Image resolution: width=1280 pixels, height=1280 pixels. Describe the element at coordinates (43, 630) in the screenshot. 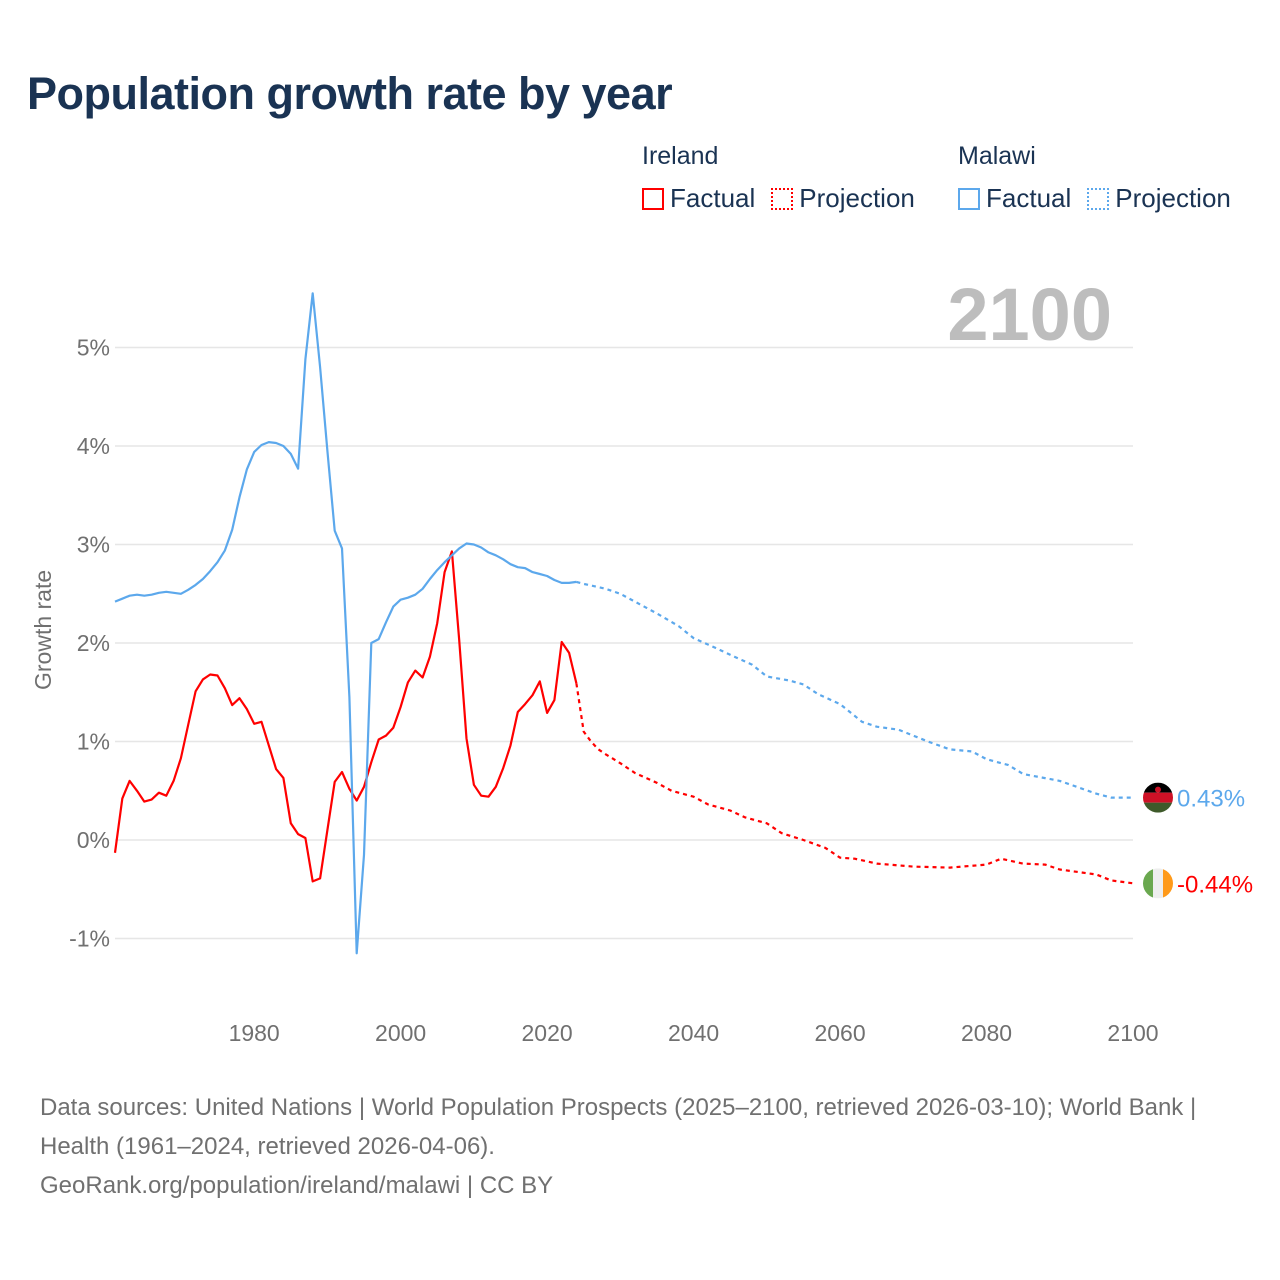

I see `y-axis-label: Growth rate` at that location.